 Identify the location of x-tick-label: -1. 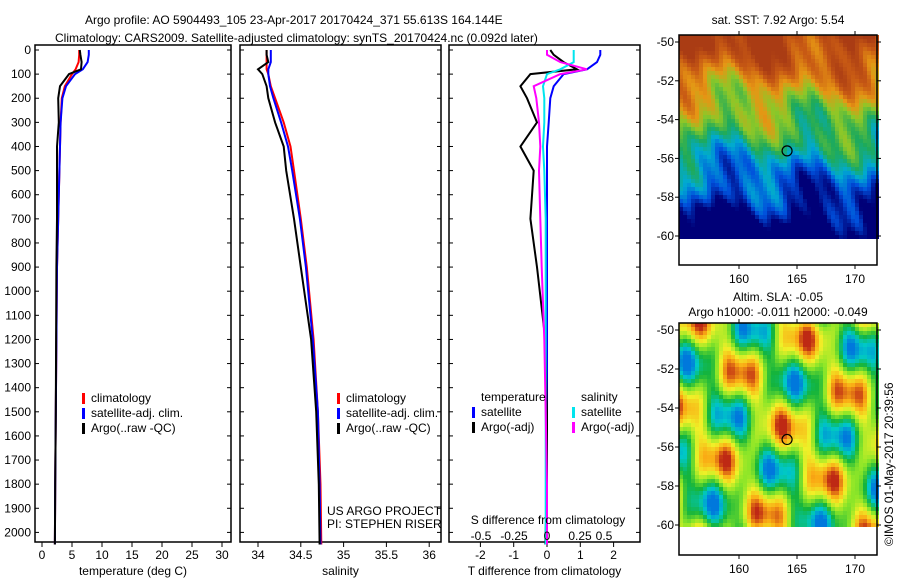
(513, 555).